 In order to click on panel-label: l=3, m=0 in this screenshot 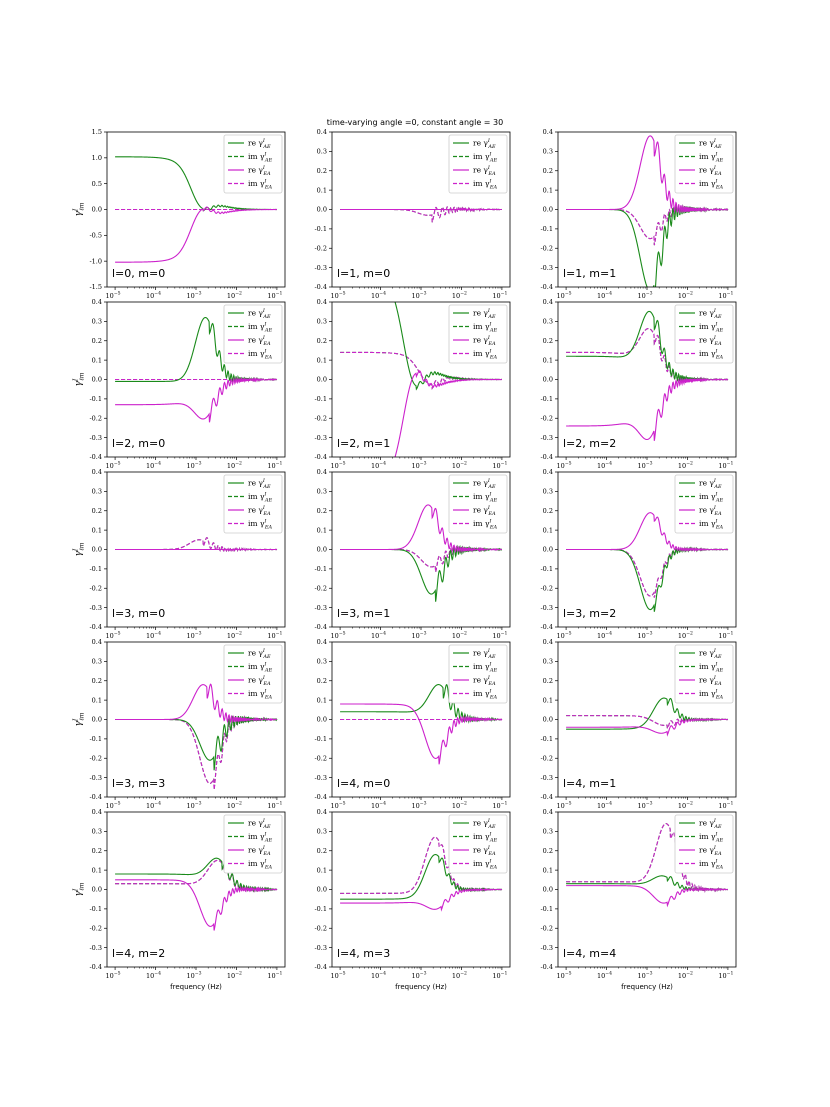, I will do `click(138, 613)`.